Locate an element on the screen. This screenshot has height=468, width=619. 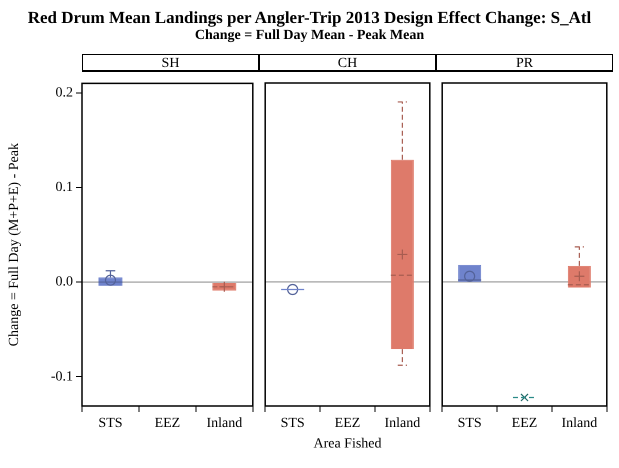
chart-title: CH is located at coordinates (347, 63).